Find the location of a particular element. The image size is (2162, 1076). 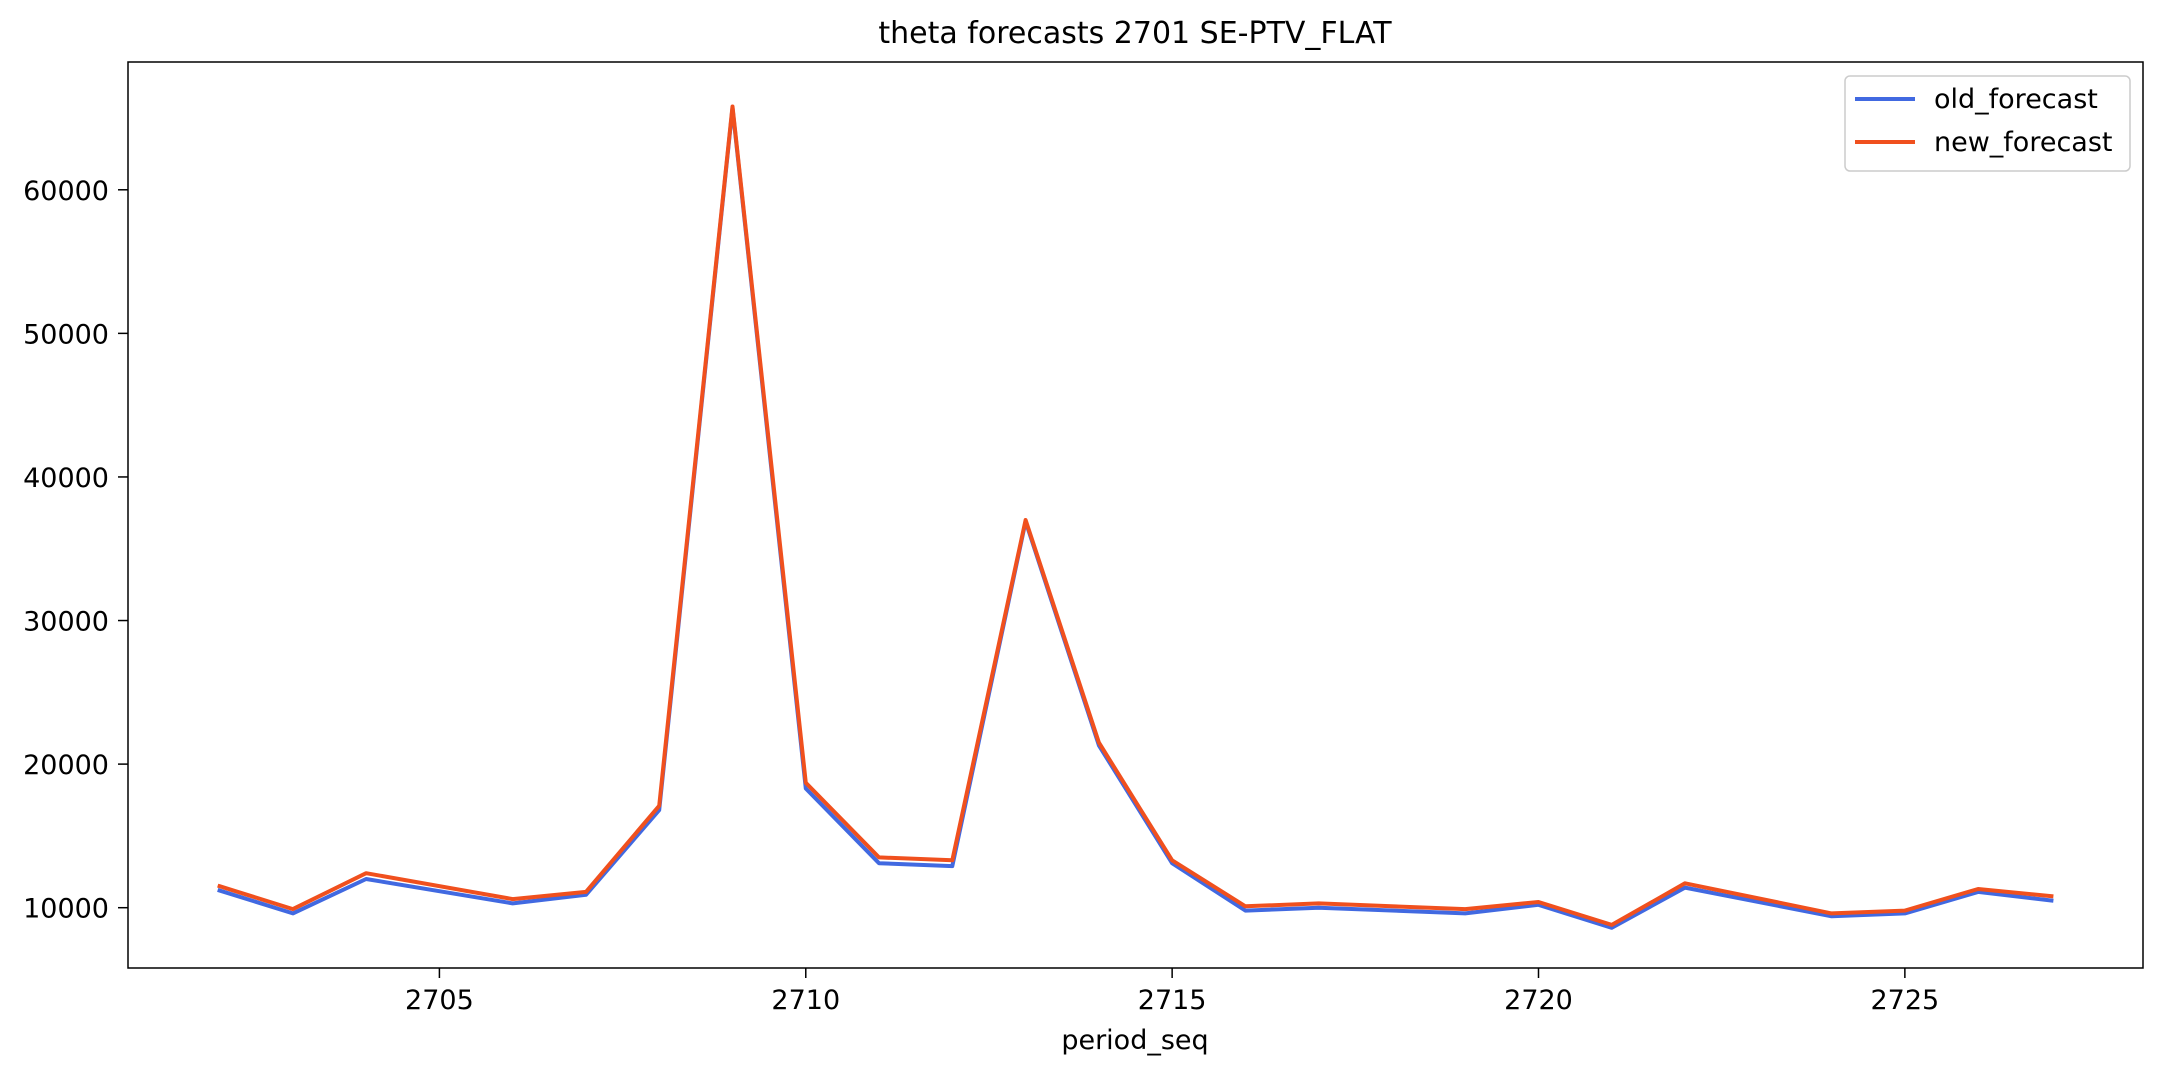

legend-box is located at coordinates (1987, 123).